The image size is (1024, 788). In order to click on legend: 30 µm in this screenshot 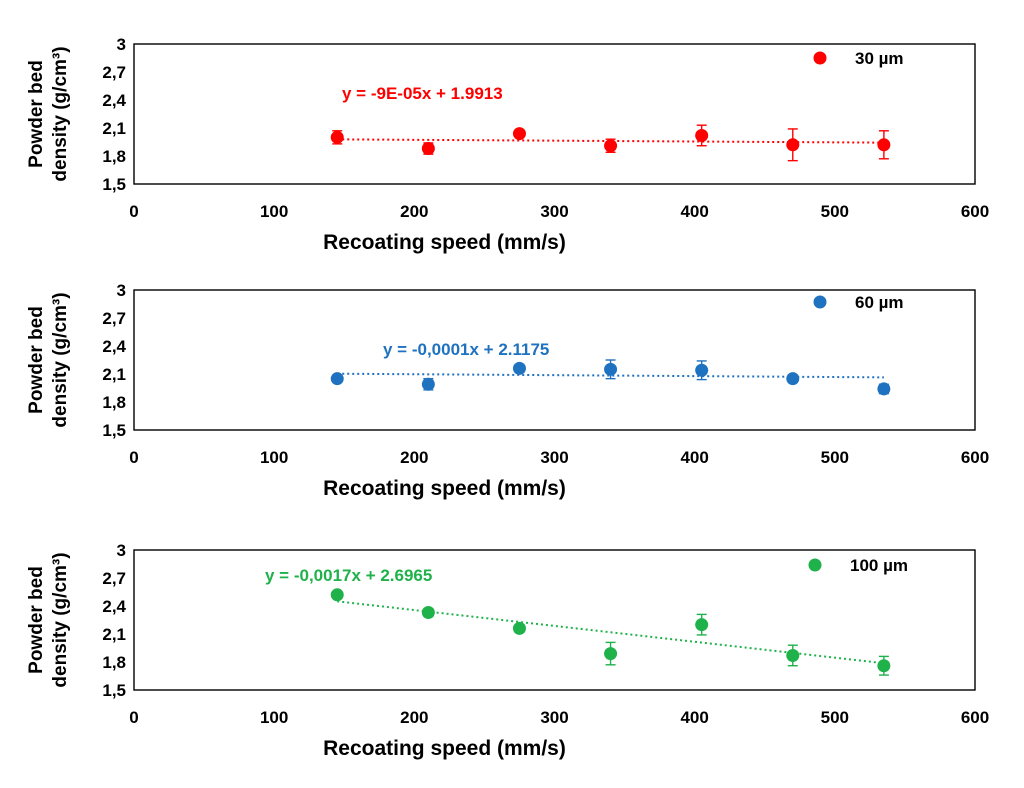, I will do `click(858, 58)`.